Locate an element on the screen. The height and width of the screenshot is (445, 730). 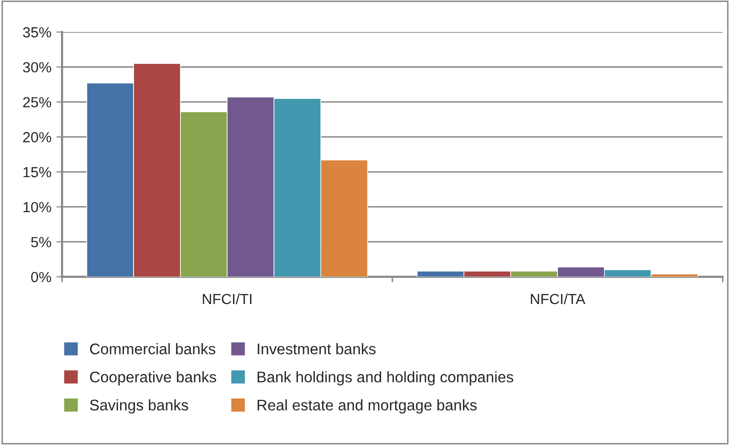
legend-label: Cooperative banks is located at coordinates (153, 378).